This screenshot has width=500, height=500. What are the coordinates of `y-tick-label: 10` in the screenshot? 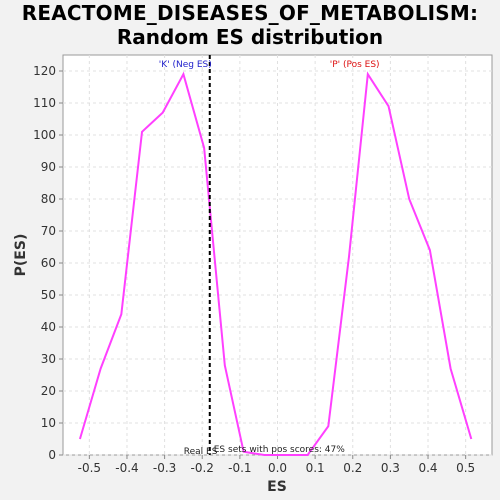 It's located at (48, 423).